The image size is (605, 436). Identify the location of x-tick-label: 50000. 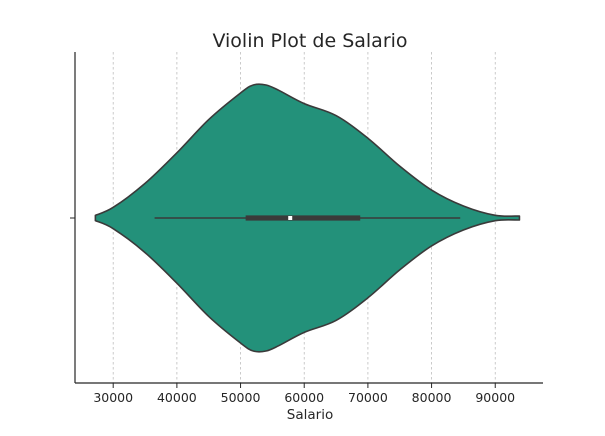
(241, 397).